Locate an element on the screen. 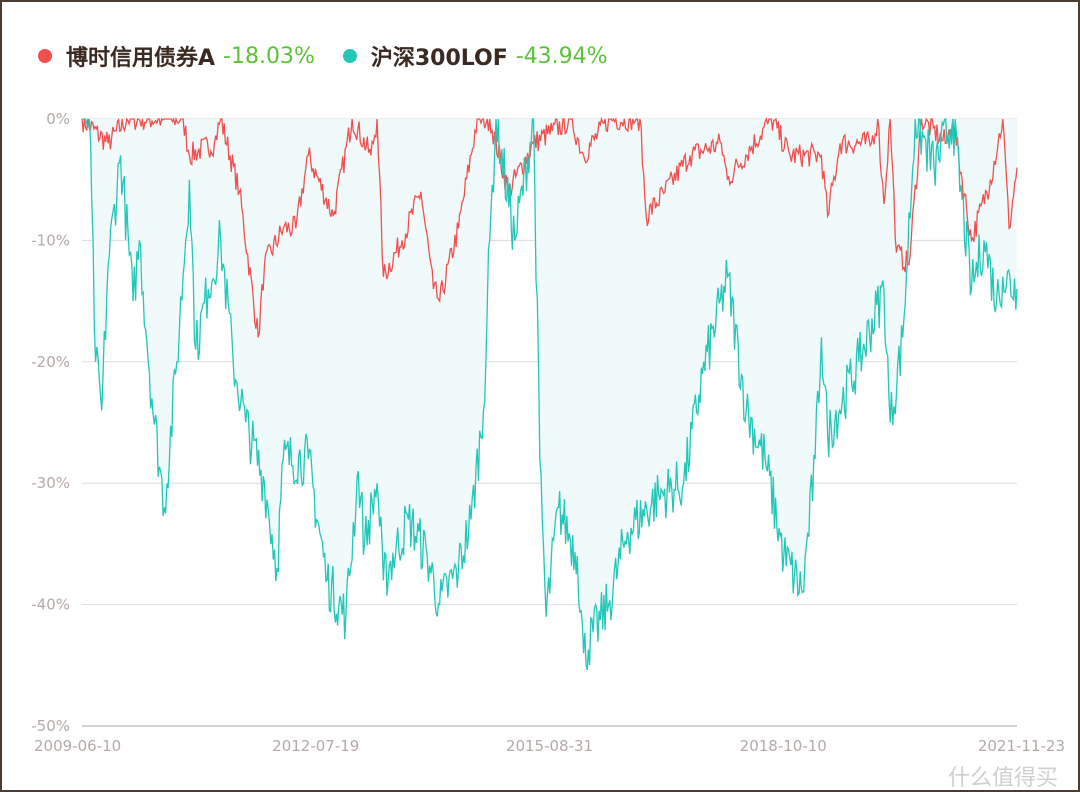 This screenshot has height=792, width=1080. x-tick-label: 2018-10-10 is located at coordinates (783, 746).